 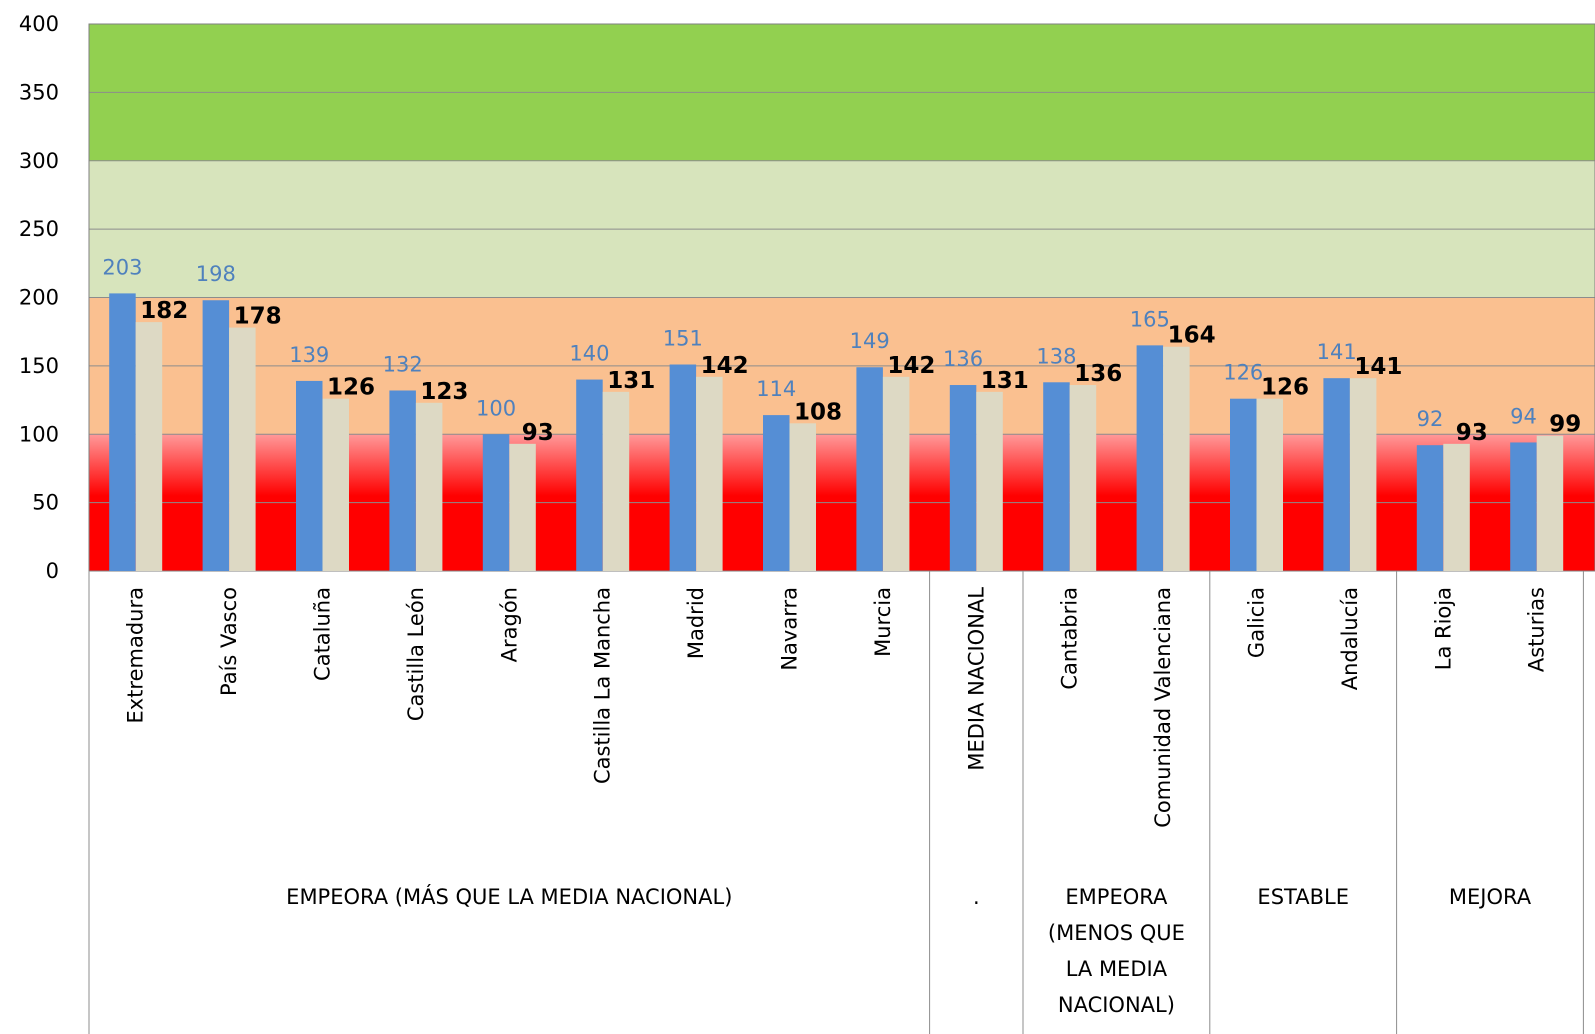 What do you see at coordinates (683, 339) in the screenshot?
I see `data-label-series-1: 151` at bounding box center [683, 339].